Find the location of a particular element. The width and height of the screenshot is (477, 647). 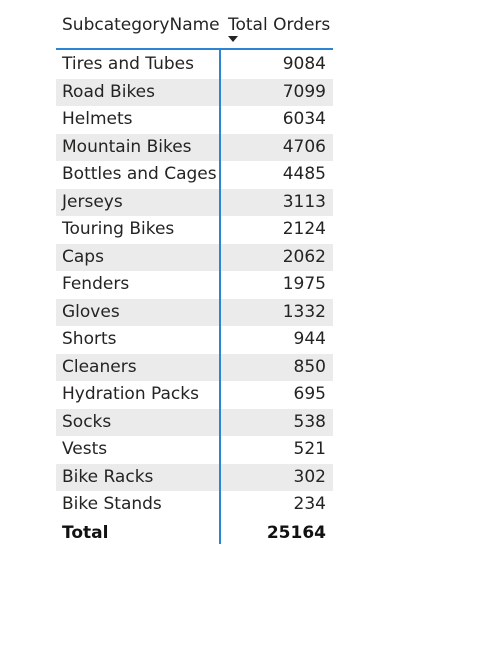

table-row: Bike Racks 302 is located at coordinates (194, 477).